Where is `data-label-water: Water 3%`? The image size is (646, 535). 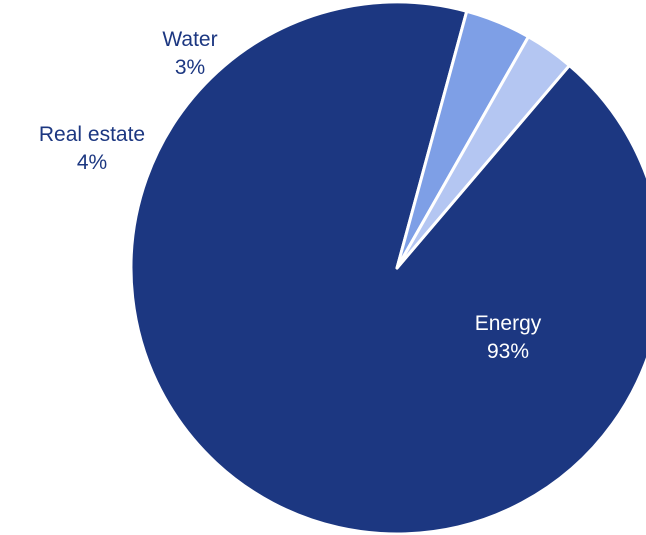 data-label-water: Water 3% is located at coordinates (189, 53).